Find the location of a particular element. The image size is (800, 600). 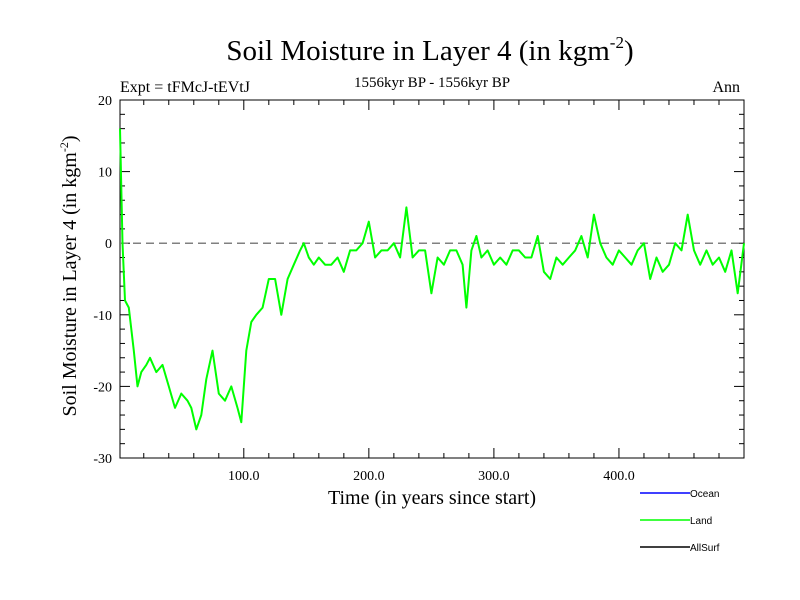

y-tick-label: 0 is located at coordinates (108, 244).